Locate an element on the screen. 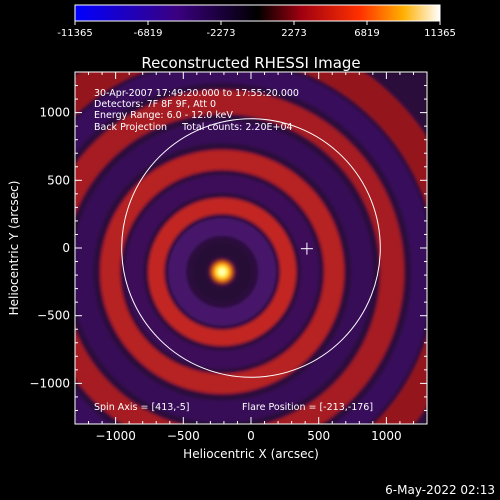 The image size is (500, 500). flare-position-label: Flare Position = [-213,-176] is located at coordinates (307, 407).